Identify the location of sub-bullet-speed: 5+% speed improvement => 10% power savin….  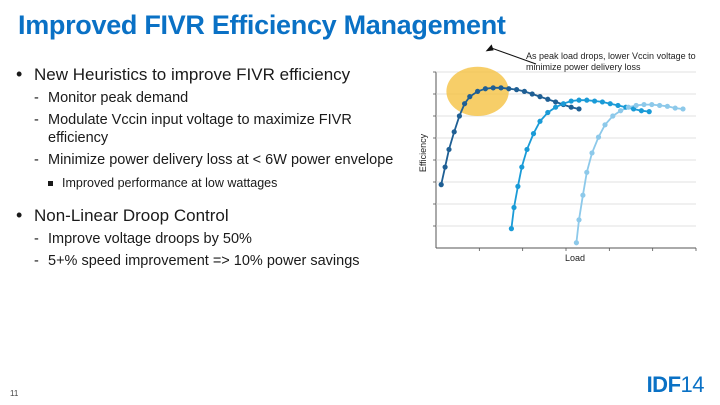
(214, 261).